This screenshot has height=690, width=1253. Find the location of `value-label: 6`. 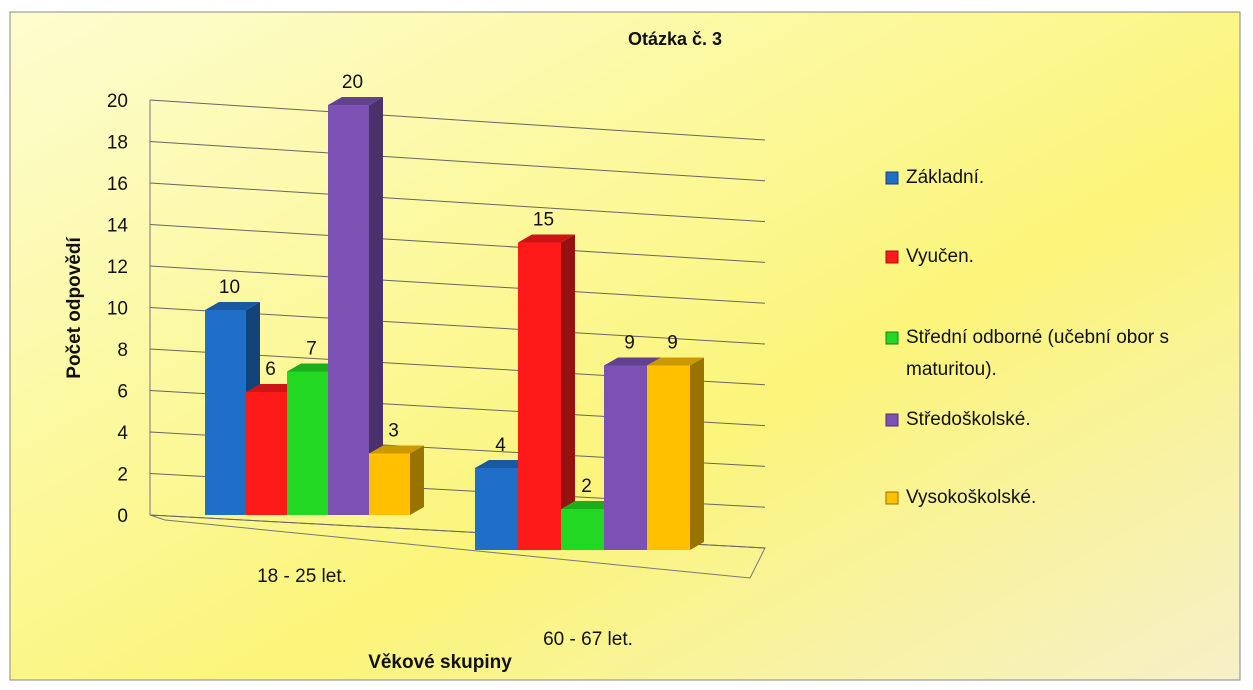

value-label: 6 is located at coordinates (270, 369).